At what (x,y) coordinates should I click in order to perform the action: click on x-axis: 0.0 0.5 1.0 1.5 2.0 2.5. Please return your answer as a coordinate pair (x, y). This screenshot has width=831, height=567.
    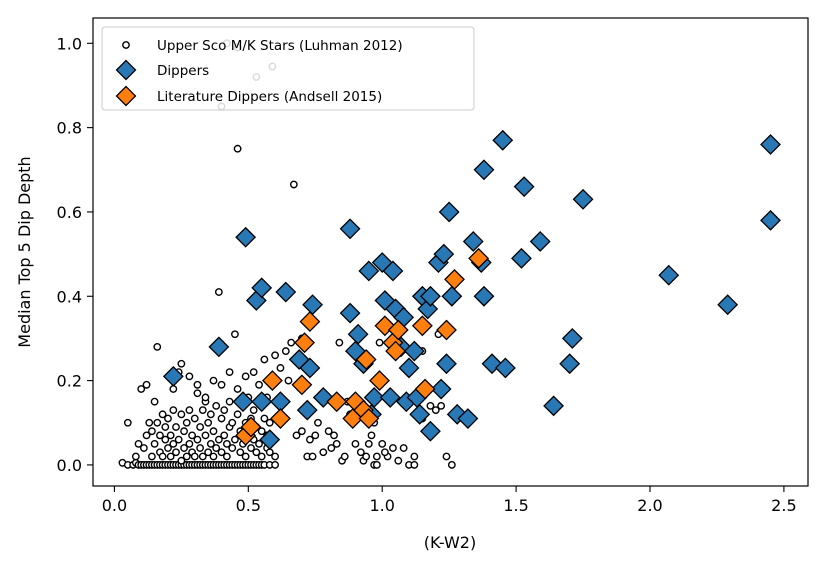
    Looking at the image, I should click on (449, 500).